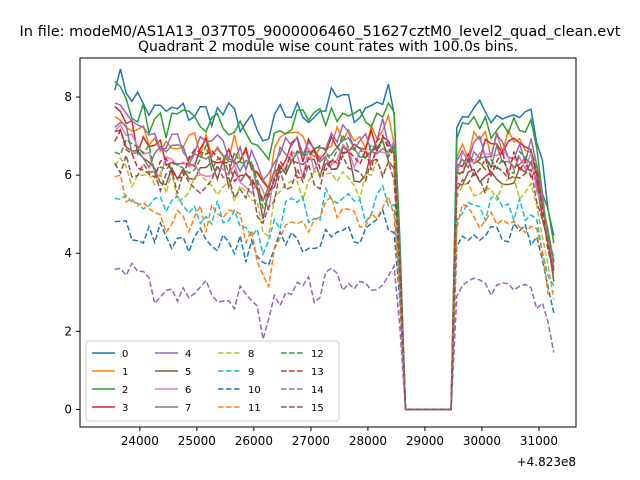 The height and width of the screenshot is (480, 640). I want to click on y-tick-label: 4, so click(68, 253).